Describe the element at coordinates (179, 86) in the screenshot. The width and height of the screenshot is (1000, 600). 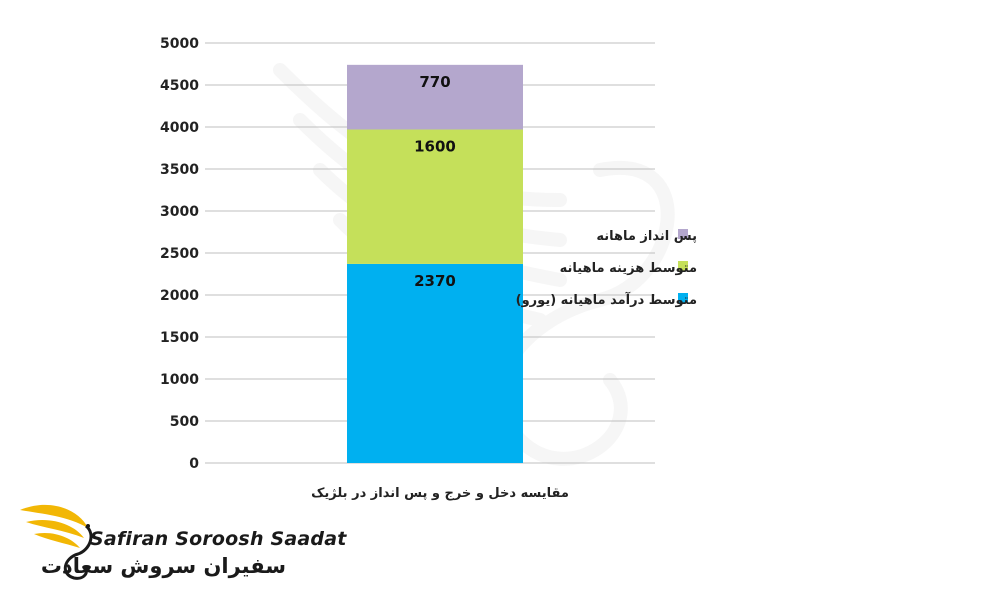
I see `y-tick-label: 4500` at that location.